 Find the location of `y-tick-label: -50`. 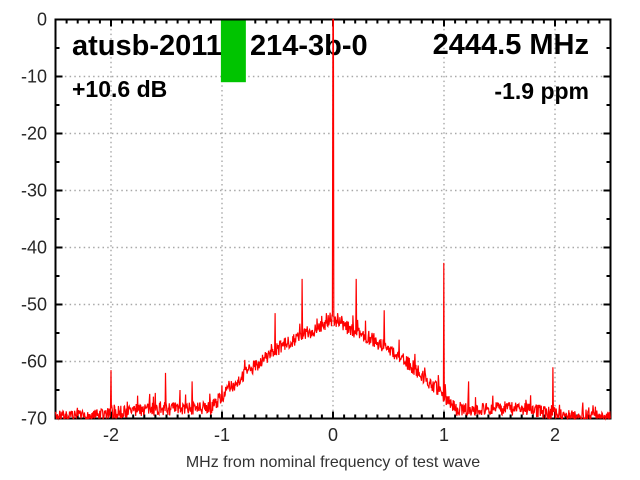

y-tick-label: -50 is located at coordinates (34, 305).